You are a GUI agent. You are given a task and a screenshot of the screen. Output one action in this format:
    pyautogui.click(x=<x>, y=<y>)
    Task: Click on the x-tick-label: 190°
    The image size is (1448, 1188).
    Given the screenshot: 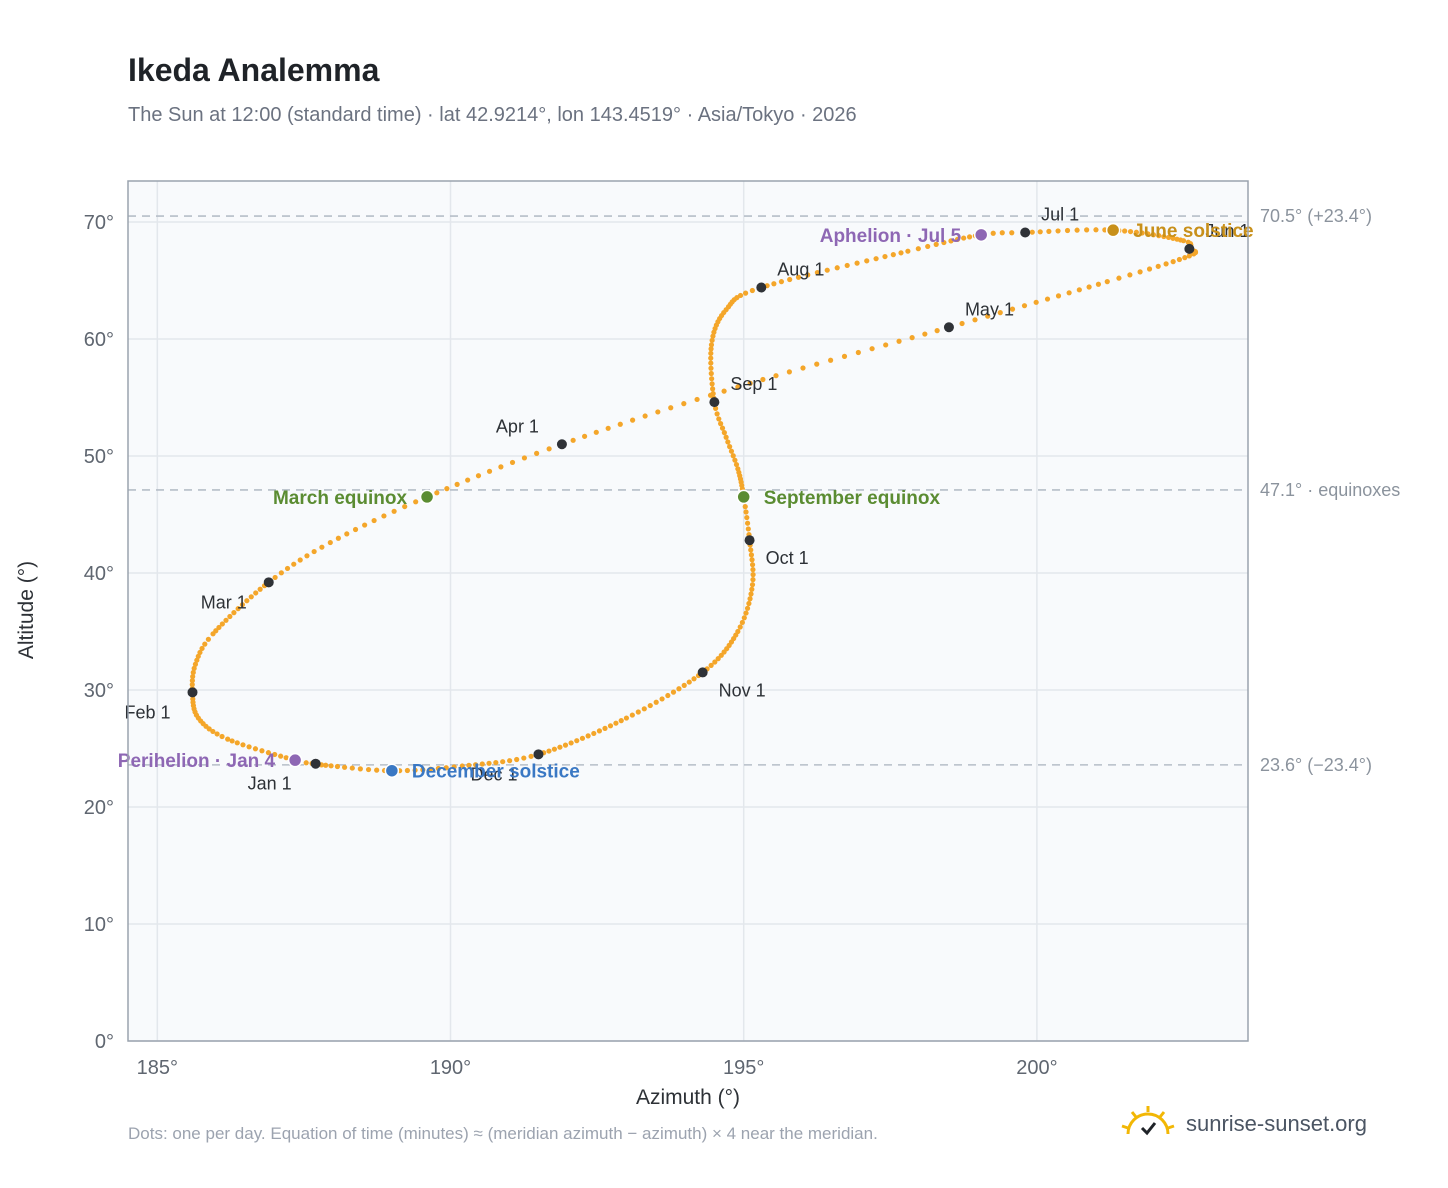 What is the action you would take?
    pyautogui.click(x=450, y=1068)
    